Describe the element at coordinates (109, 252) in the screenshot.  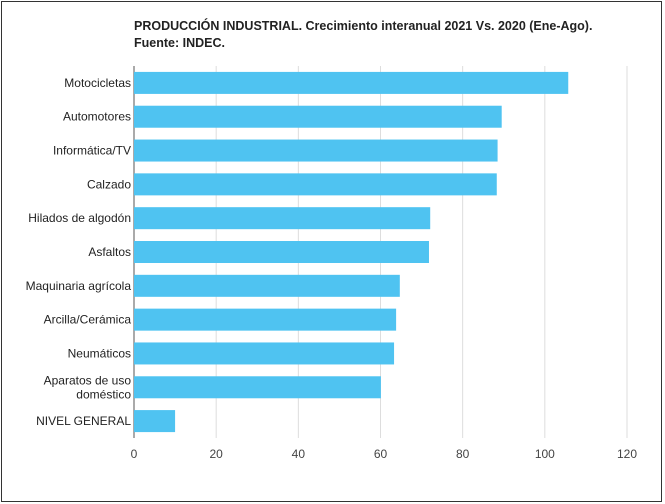
I see `category-label: Asfaltos` at that location.